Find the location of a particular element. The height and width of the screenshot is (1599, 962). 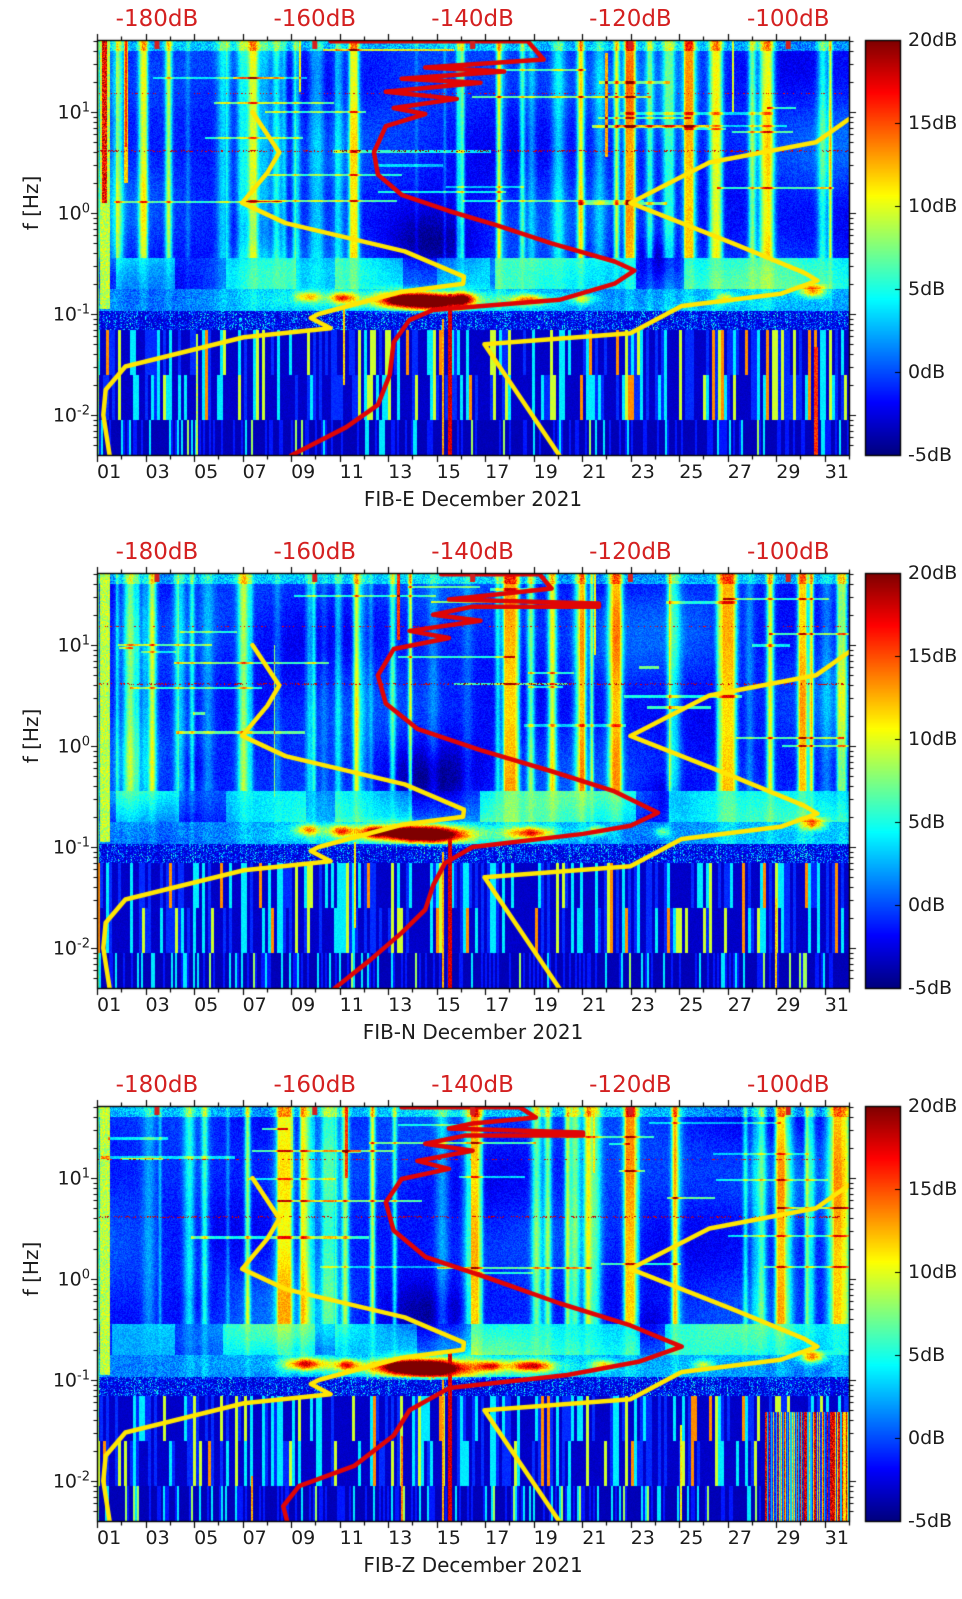

colorbar-label: 15dB is located at coordinates (933, 656).